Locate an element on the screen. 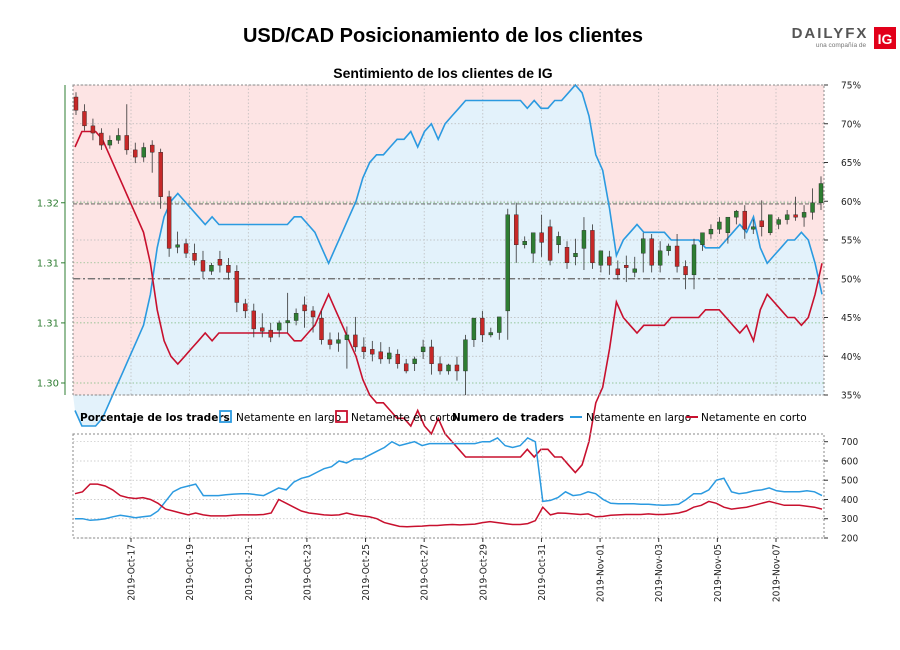  date-tick-label: 2019-Oct-19 is located at coordinates (190, 572).